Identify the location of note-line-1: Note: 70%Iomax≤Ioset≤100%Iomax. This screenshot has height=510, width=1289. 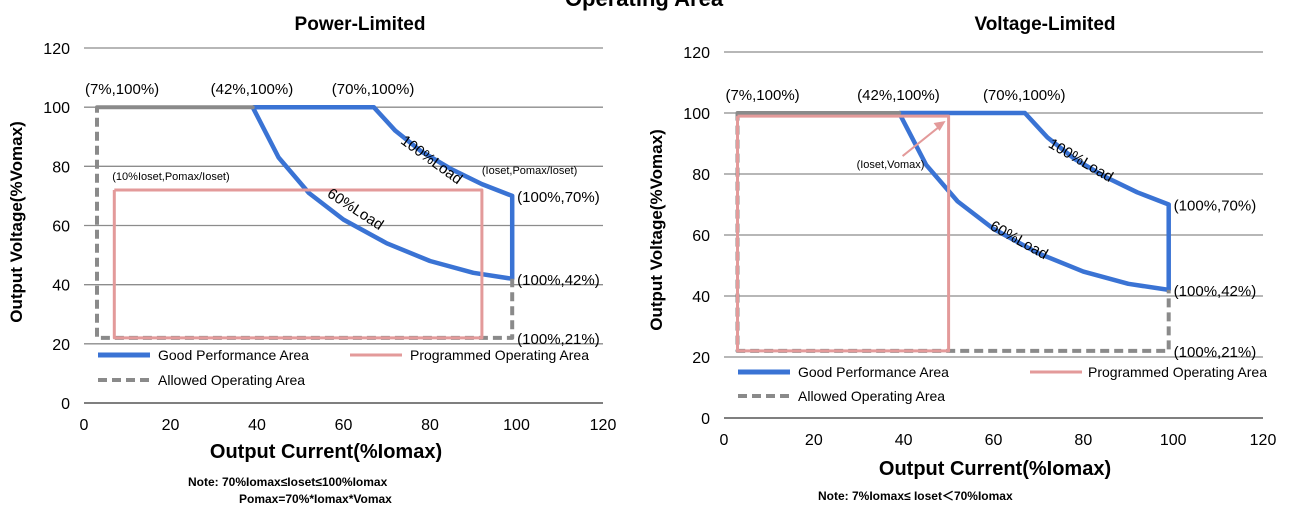
(288, 482).